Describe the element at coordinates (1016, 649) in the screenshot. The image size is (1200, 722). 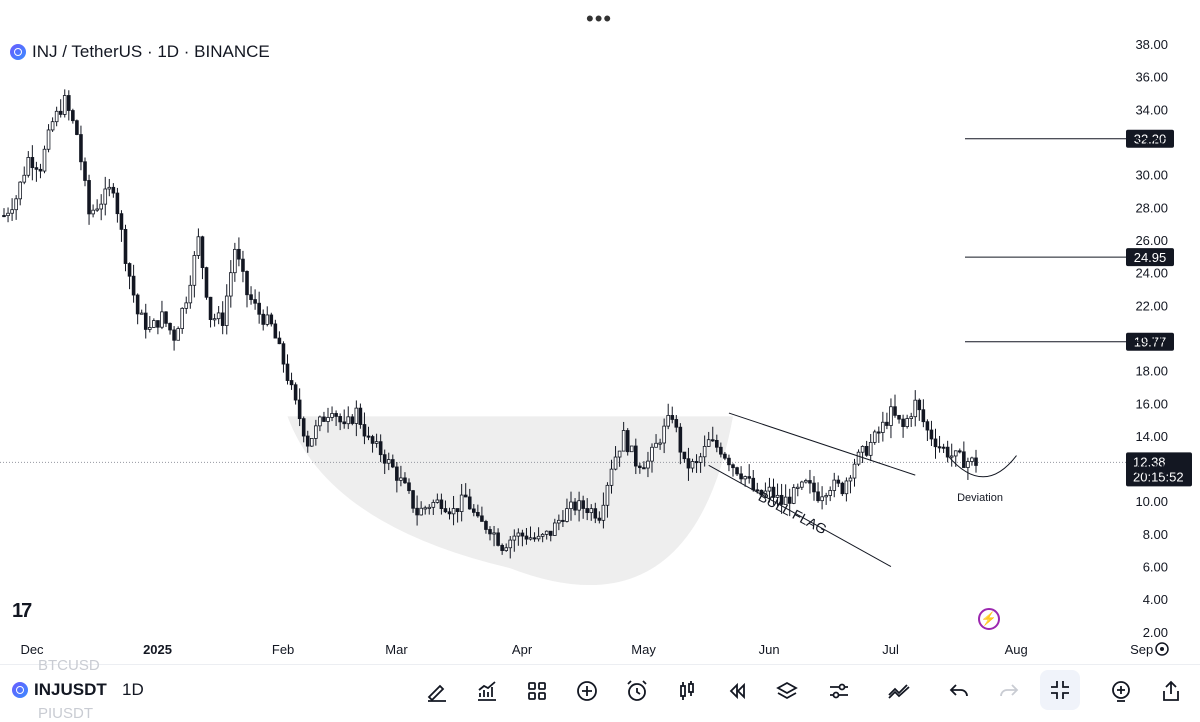
I see `x-axis-tick: Aug` at that location.